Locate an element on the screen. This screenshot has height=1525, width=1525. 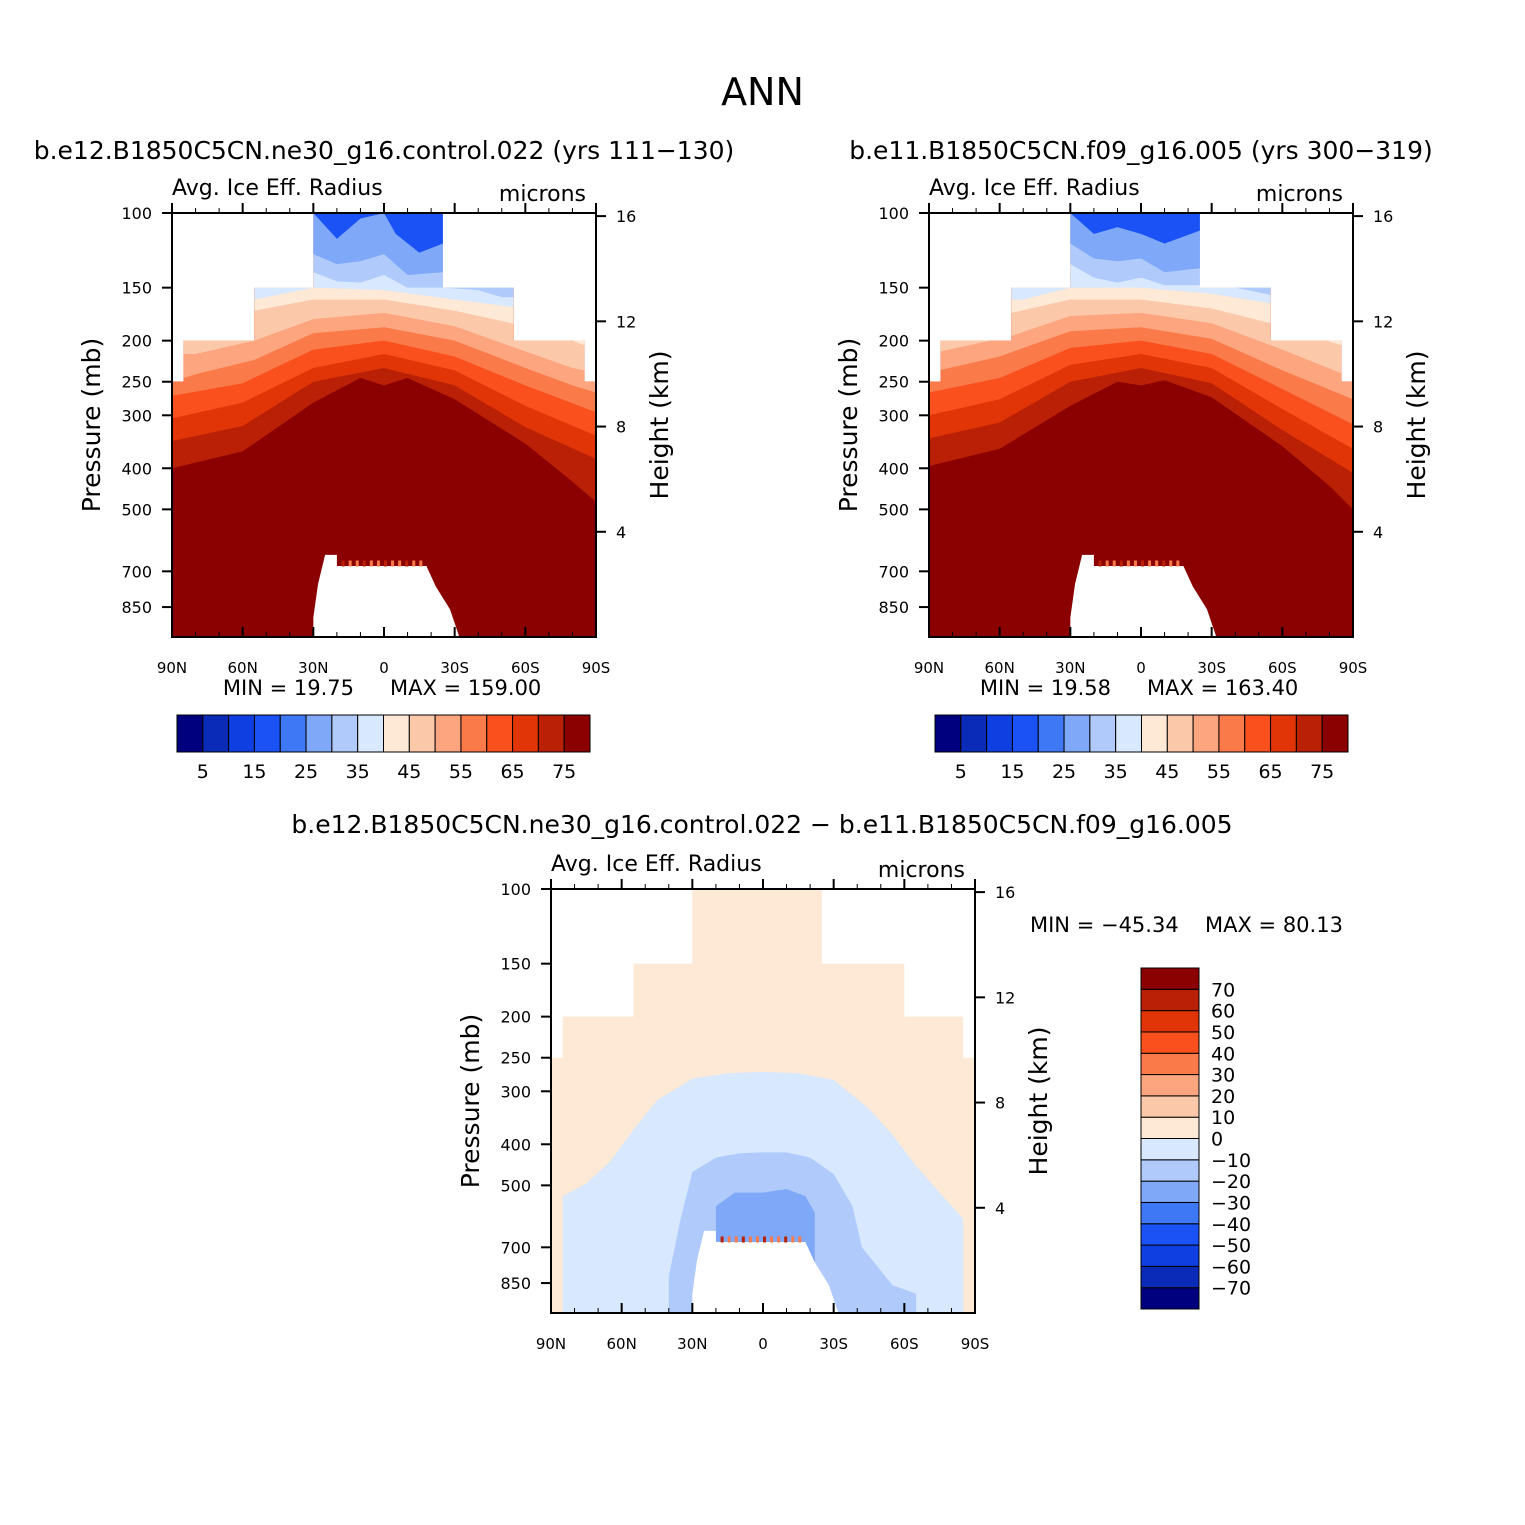
missing-data-region is located at coordinates (765, 1271).